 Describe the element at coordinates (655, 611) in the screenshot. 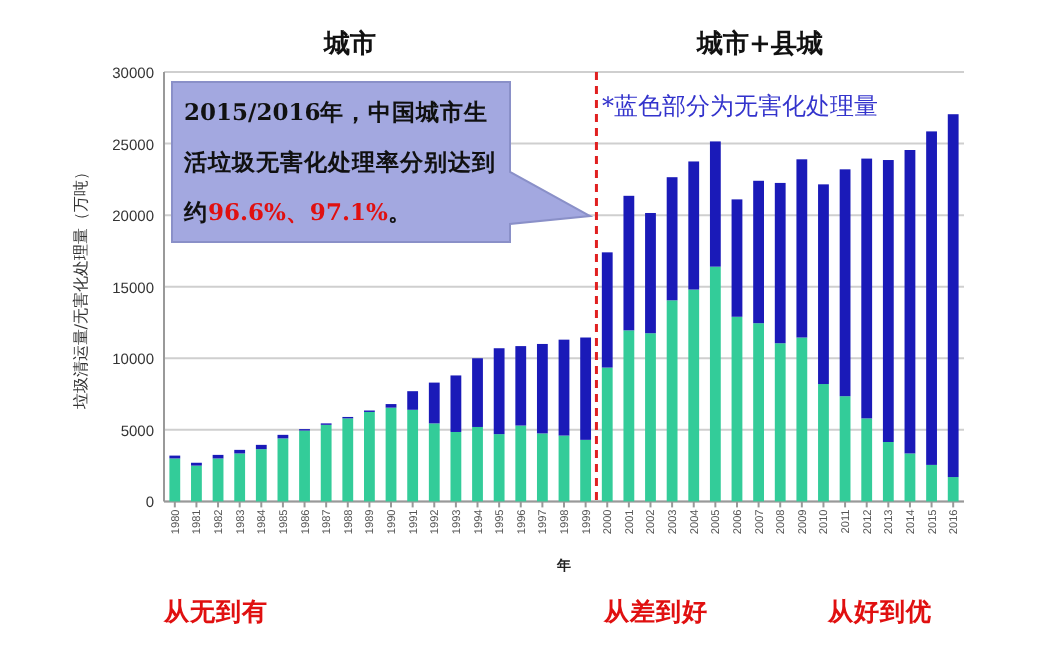

I see `text: 从差到好` at that location.